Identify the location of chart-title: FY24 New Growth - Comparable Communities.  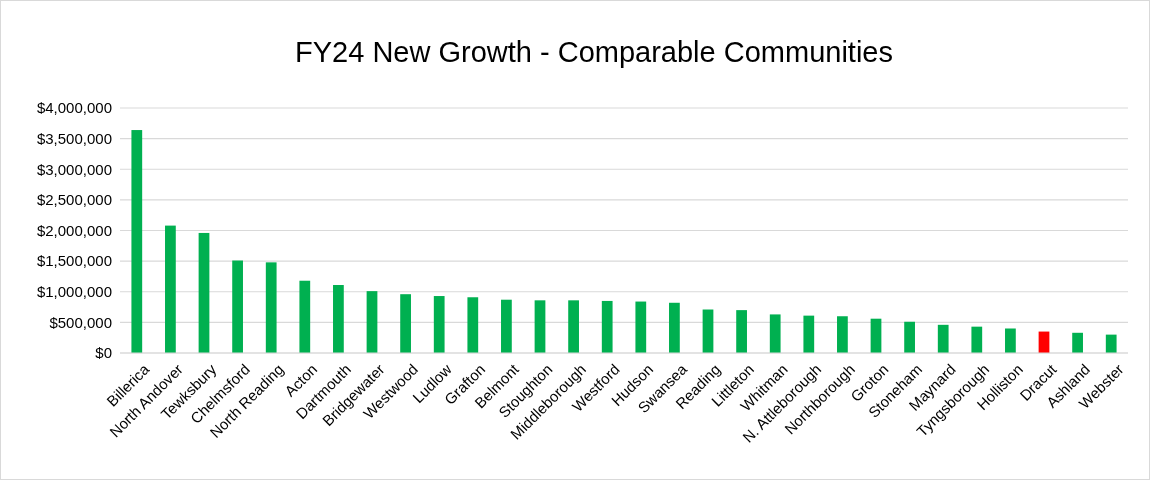
(594, 52).